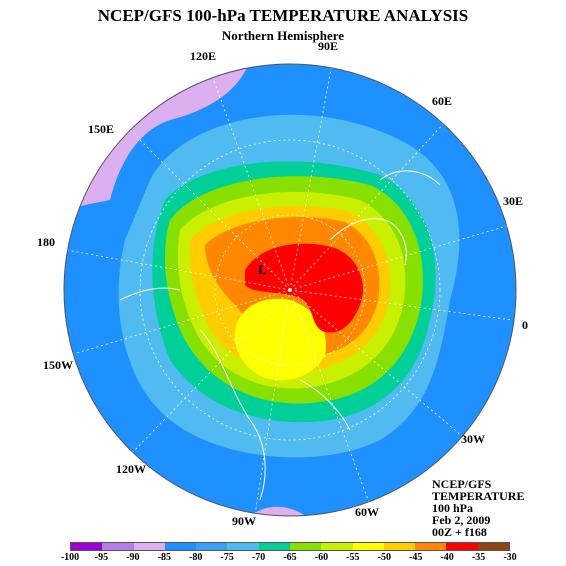 The width and height of the screenshot is (566, 566). I want to click on info-forecast-time: 00Z + f168, so click(459, 532).